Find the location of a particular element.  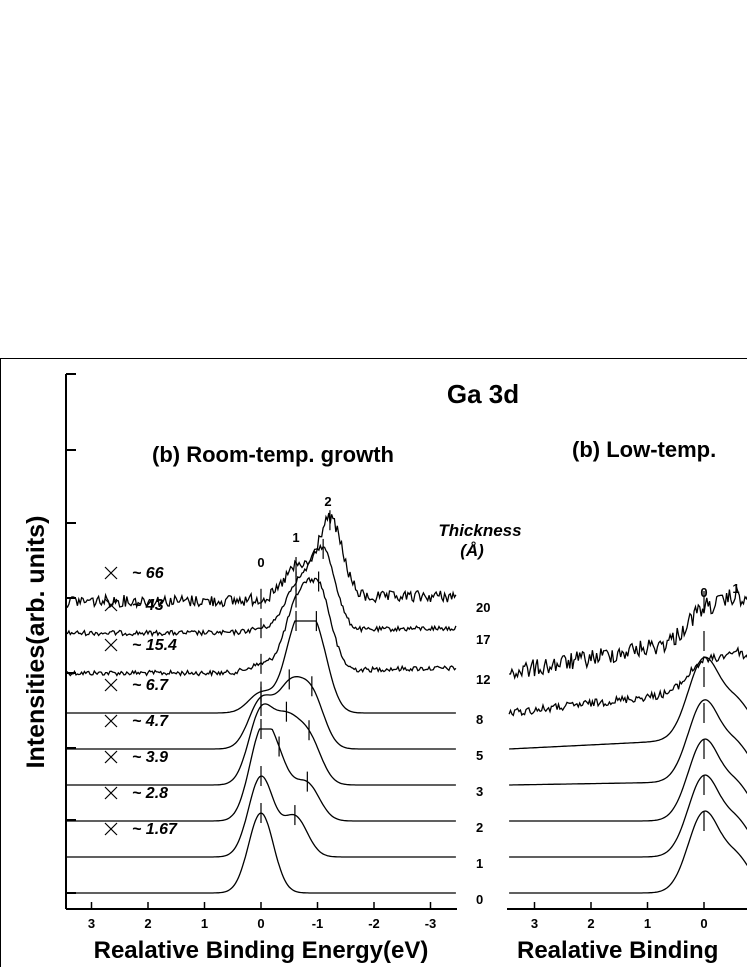

thickness-label-2: 2 is located at coordinates (479, 827).